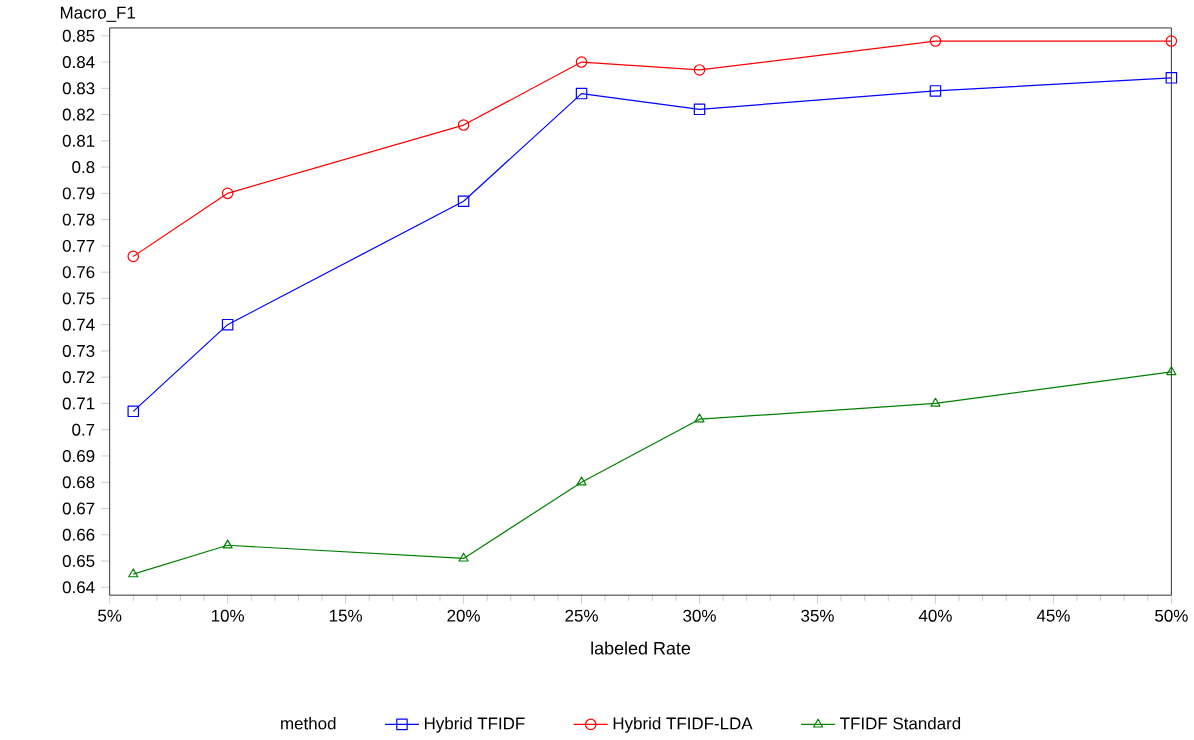 Image resolution: width=1194 pixels, height=740 pixels. Describe the element at coordinates (78, 140) in the screenshot. I see `y-tick-label: 0.81` at that location.